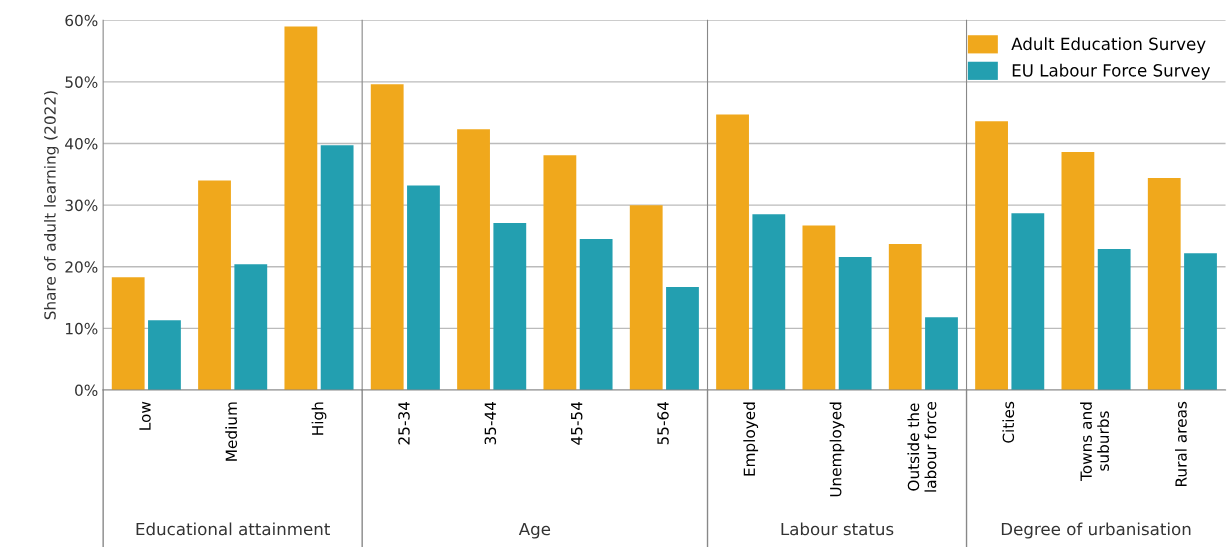 The image size is (1228, 547). What do you see at coordinates (81, 143) in the screenshot?
I see `y-tick-label: 40%` at bounding box center [81, 143].